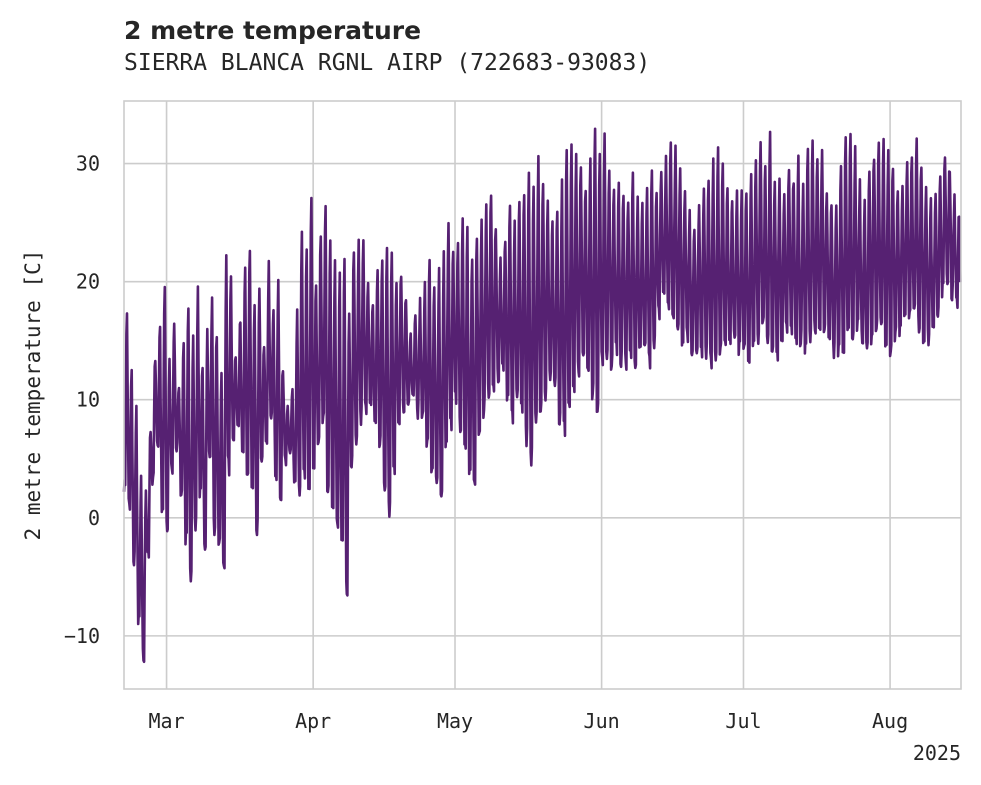 Image resolution: width=981 pixels, height=785 pixels. Describe the element at coordinates (82, 636) in the screenshot. I see `y-tick-label: −10` at that location.